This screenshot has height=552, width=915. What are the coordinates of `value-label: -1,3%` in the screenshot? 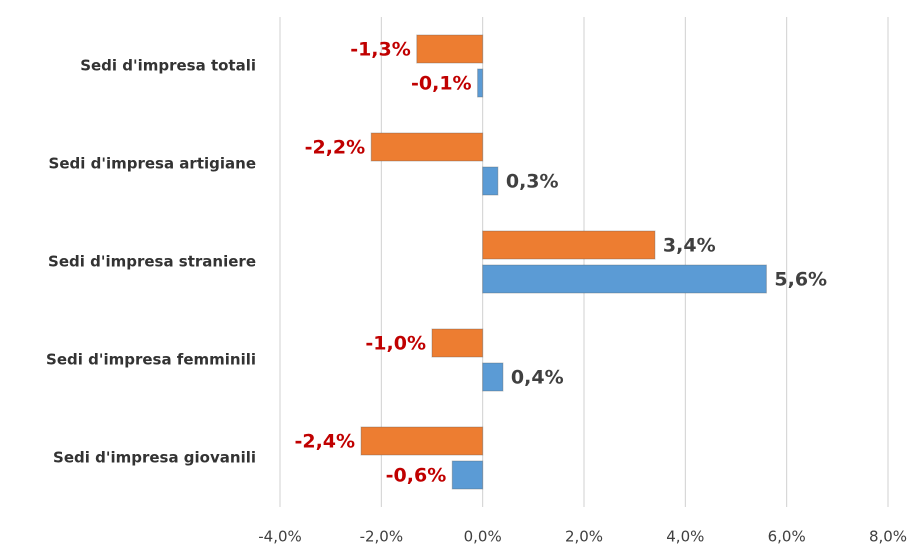 It's located at (380, 50).